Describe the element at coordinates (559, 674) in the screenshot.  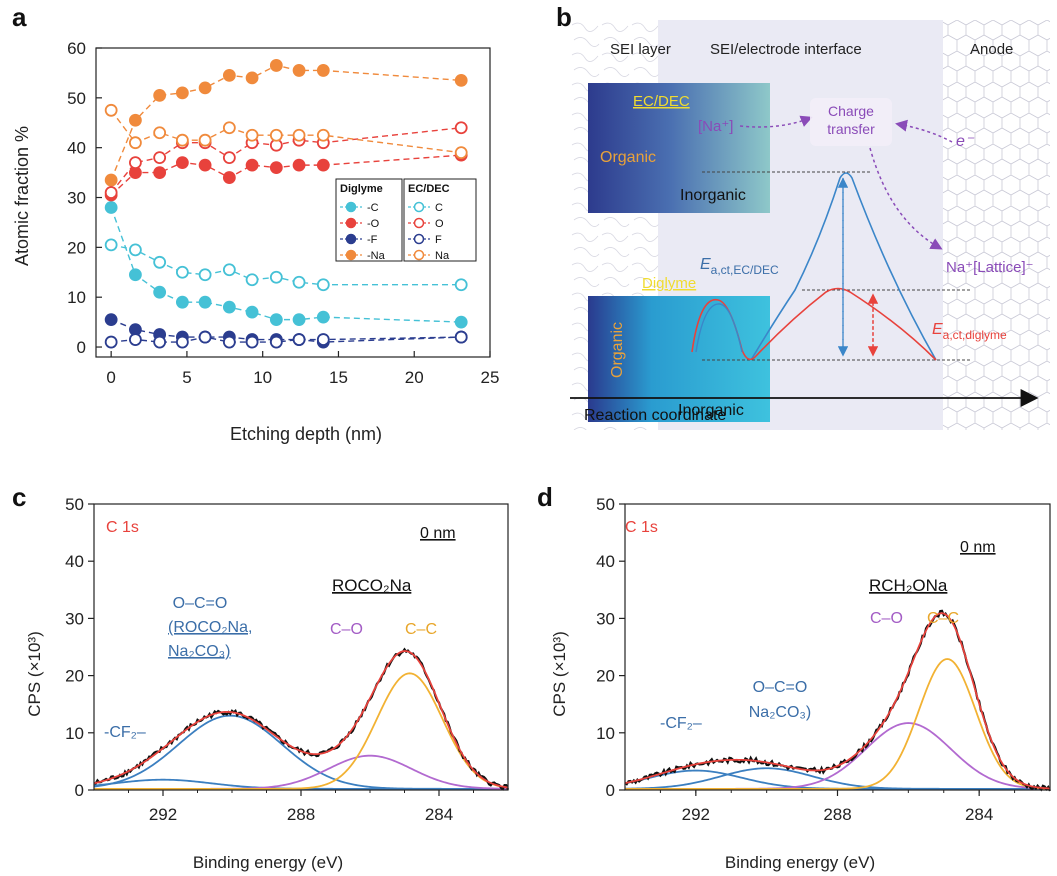
I see `chart-d-y-axis-label: CPS (×10³)` at that location.